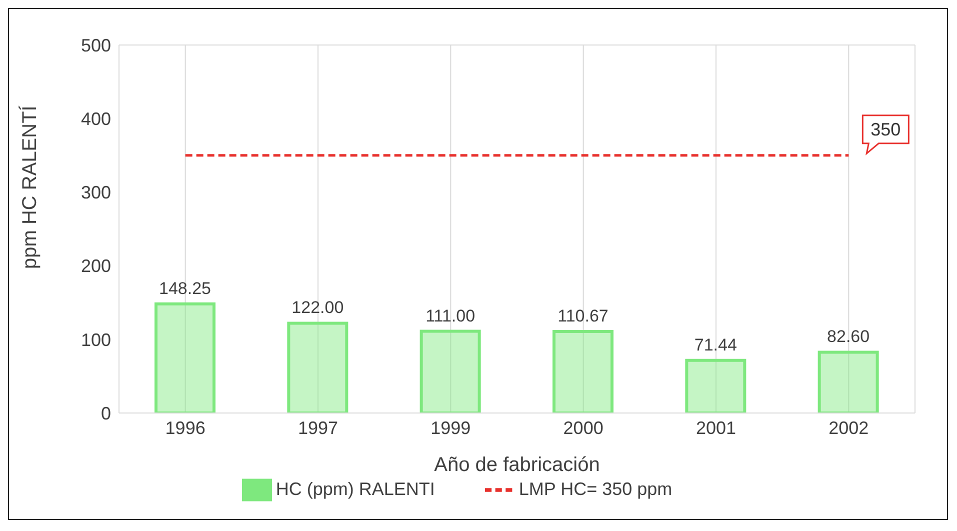 This screenshot has width=957, height=531. Describe the element at coordinates (715, 344) in the screenshot. I see `data-label: 71.44` at that location.